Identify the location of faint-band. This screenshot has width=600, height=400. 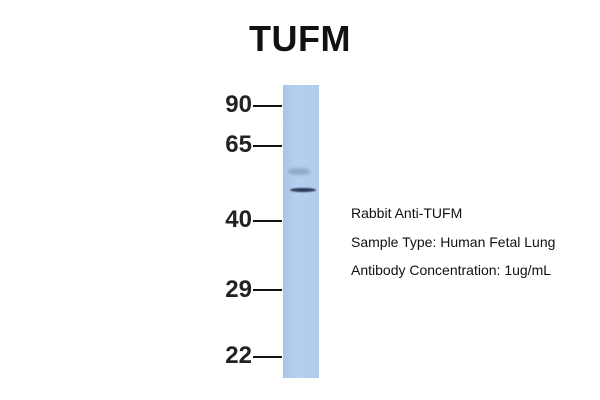
(299, 171).